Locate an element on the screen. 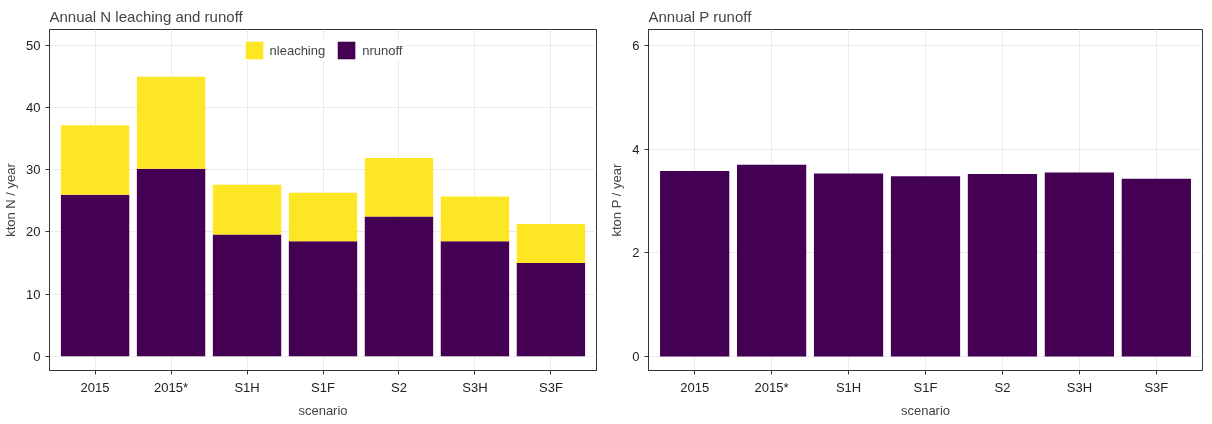  y-tick-label: 50 is located at coordinates (33, 46).